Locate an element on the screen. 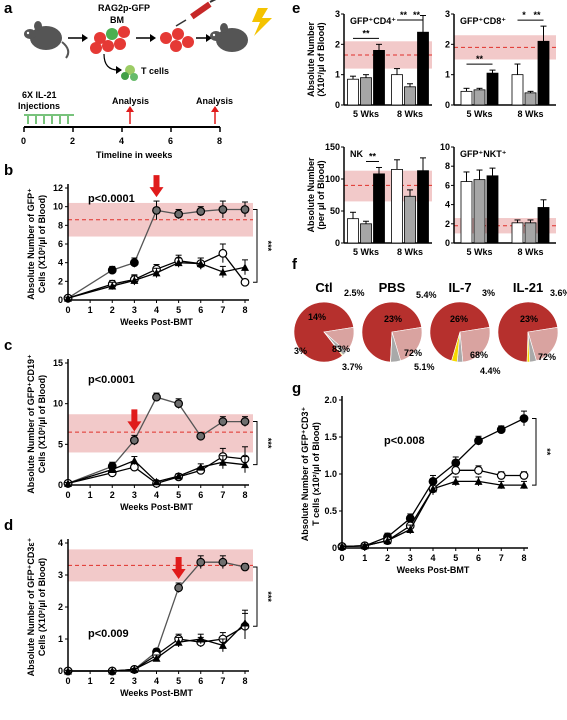 Image resolution: width=567 pixels, height=720 pixels. pie-label: 68% is located at coordinates (479, 355).